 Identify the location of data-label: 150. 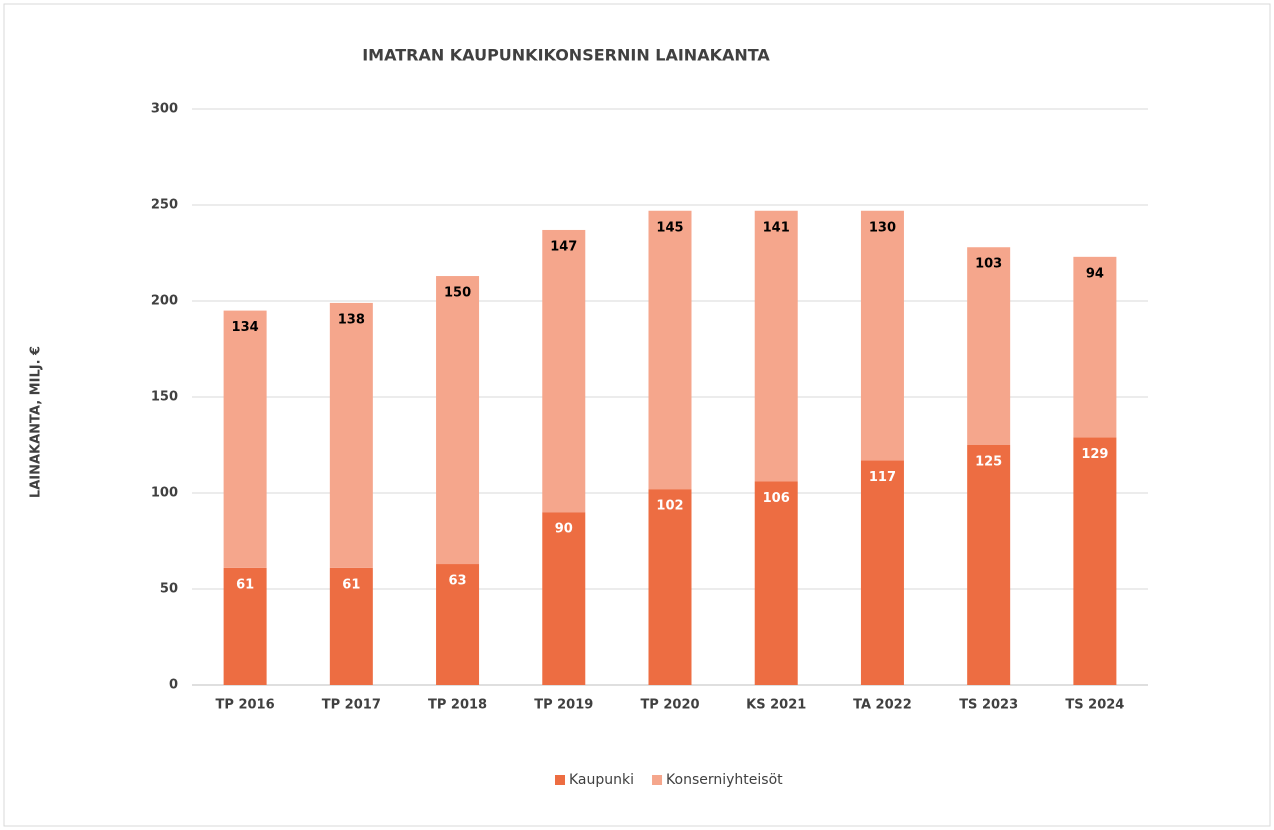
(457, 293).